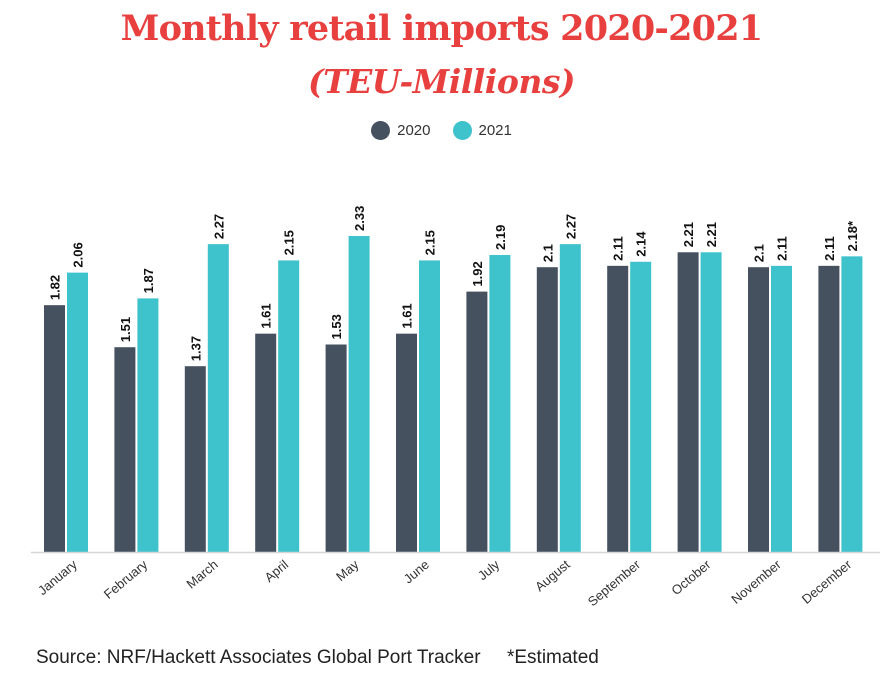 The width and height of the screenshot is (883, 678). I want to click on legend-item-2021: 2021, so click(482, 130).